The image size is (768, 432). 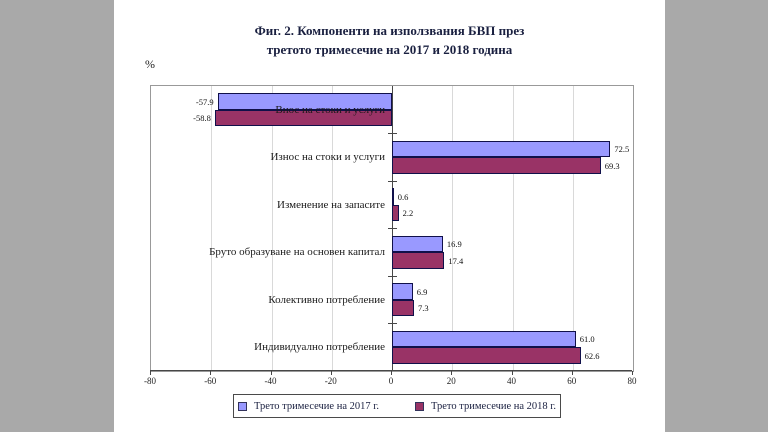 I want to click on value-label: 62.6, so click(x=592, y=355).